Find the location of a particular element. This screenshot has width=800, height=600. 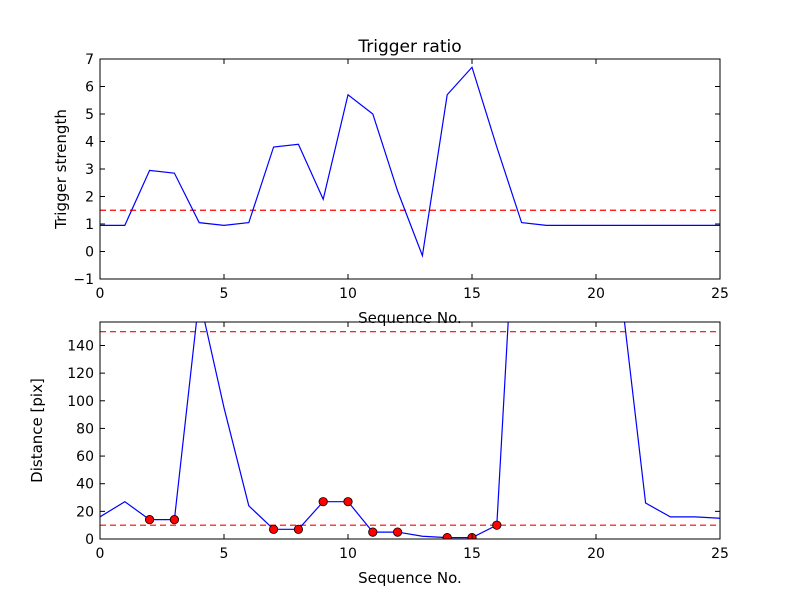

y-tick-label: 2 is located at coordinates (89, 198).